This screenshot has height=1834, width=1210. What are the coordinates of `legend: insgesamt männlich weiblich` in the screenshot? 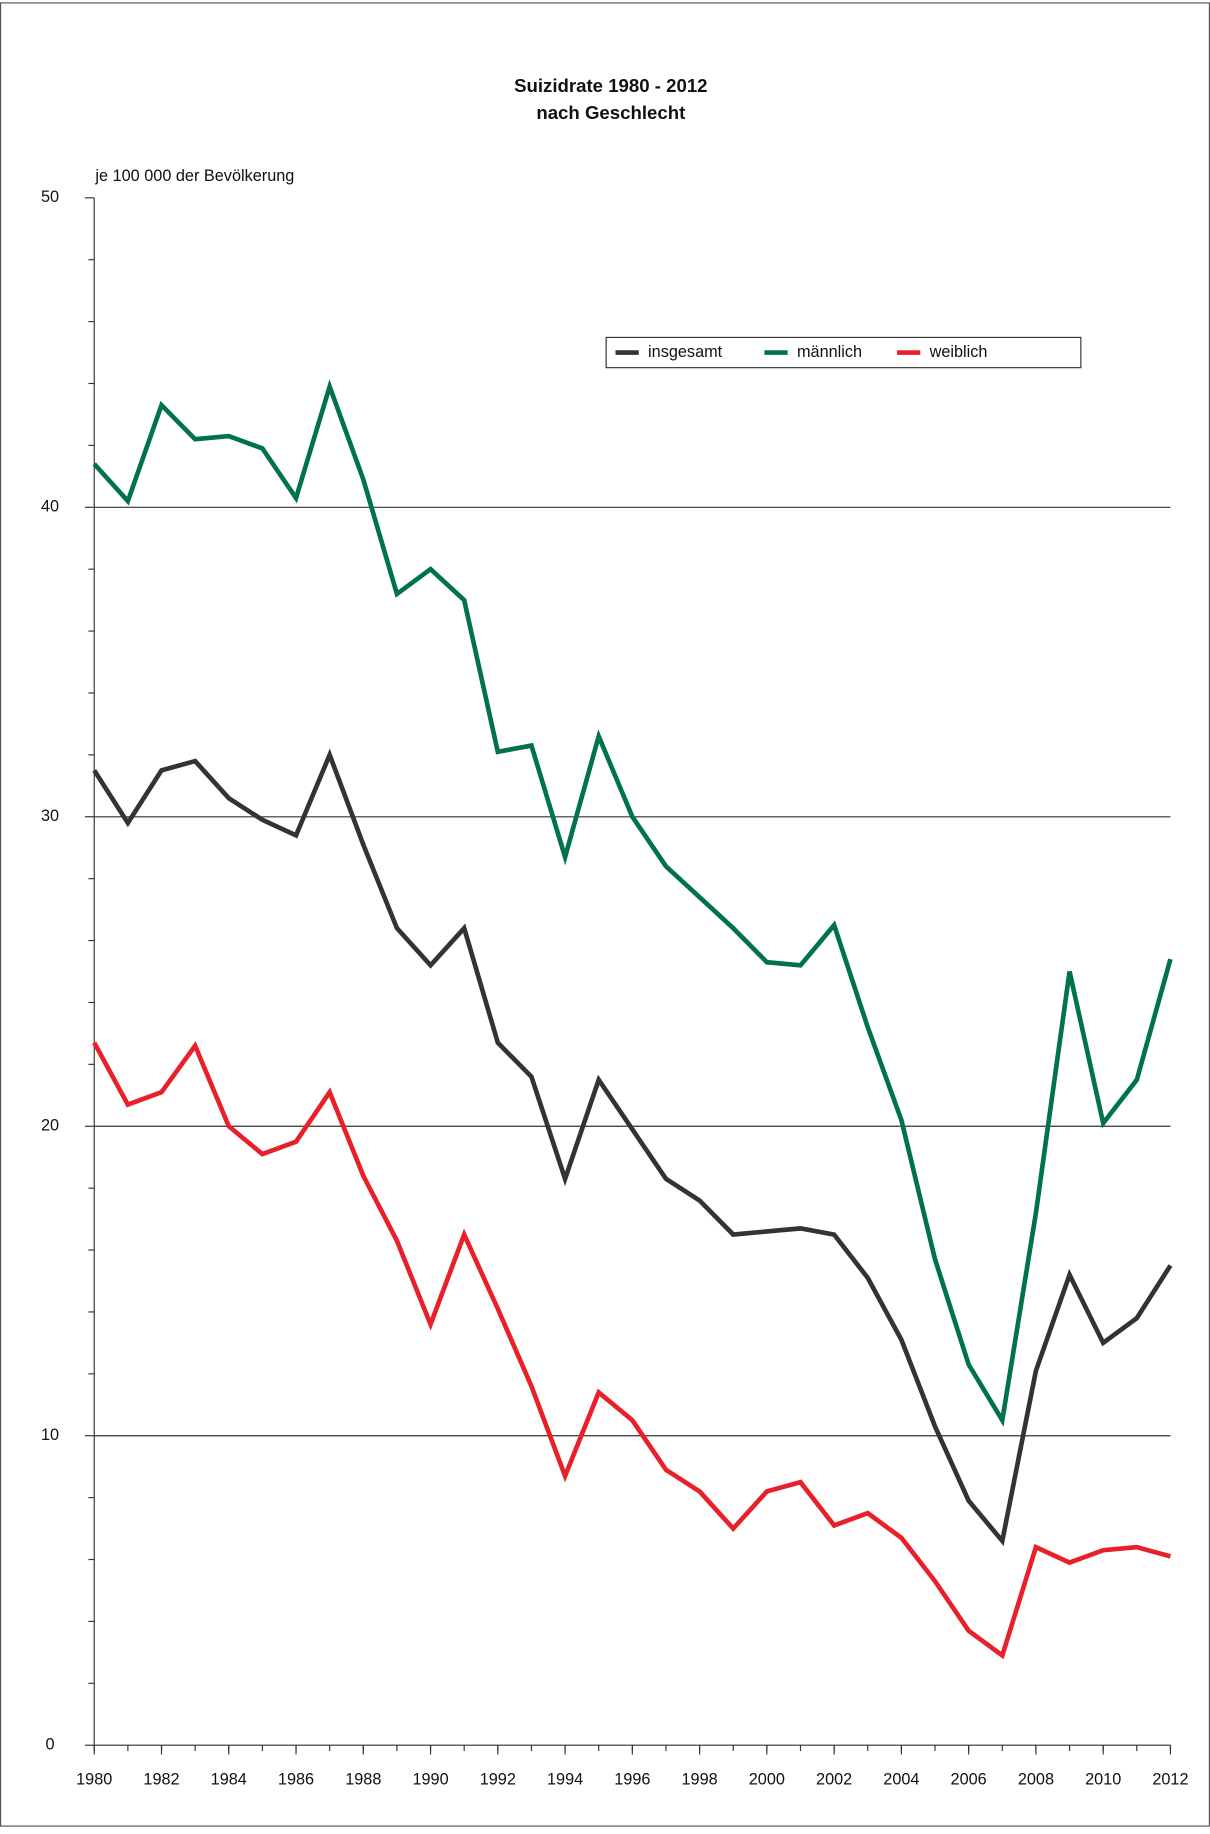 It's located at (843, 352).